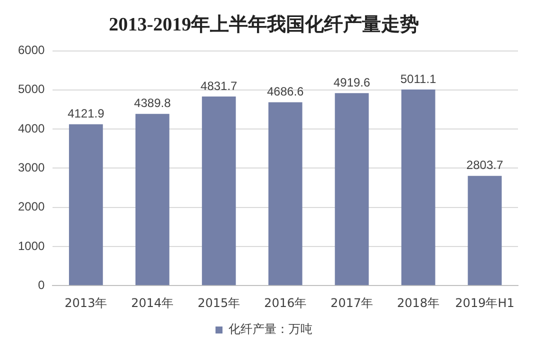 The width and height of the screenshot is (538, 350). I want to click on data-label: 4919.6, so click(351, 82).